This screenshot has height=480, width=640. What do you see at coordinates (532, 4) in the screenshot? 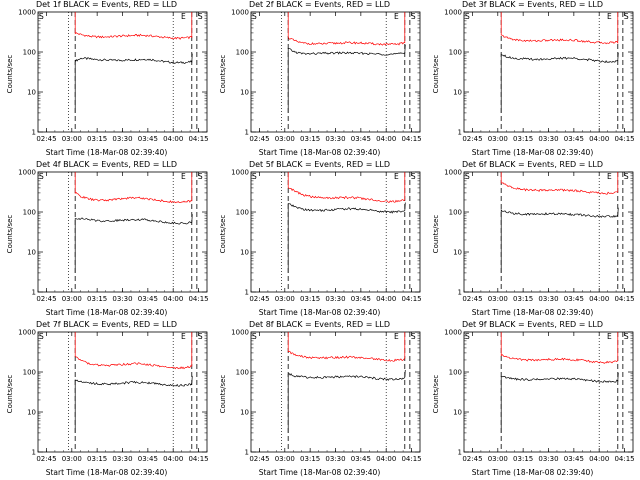
I see `panel-title: Det 3f BLACK = Events, RED = LLD` at bounding box center [532, 4].